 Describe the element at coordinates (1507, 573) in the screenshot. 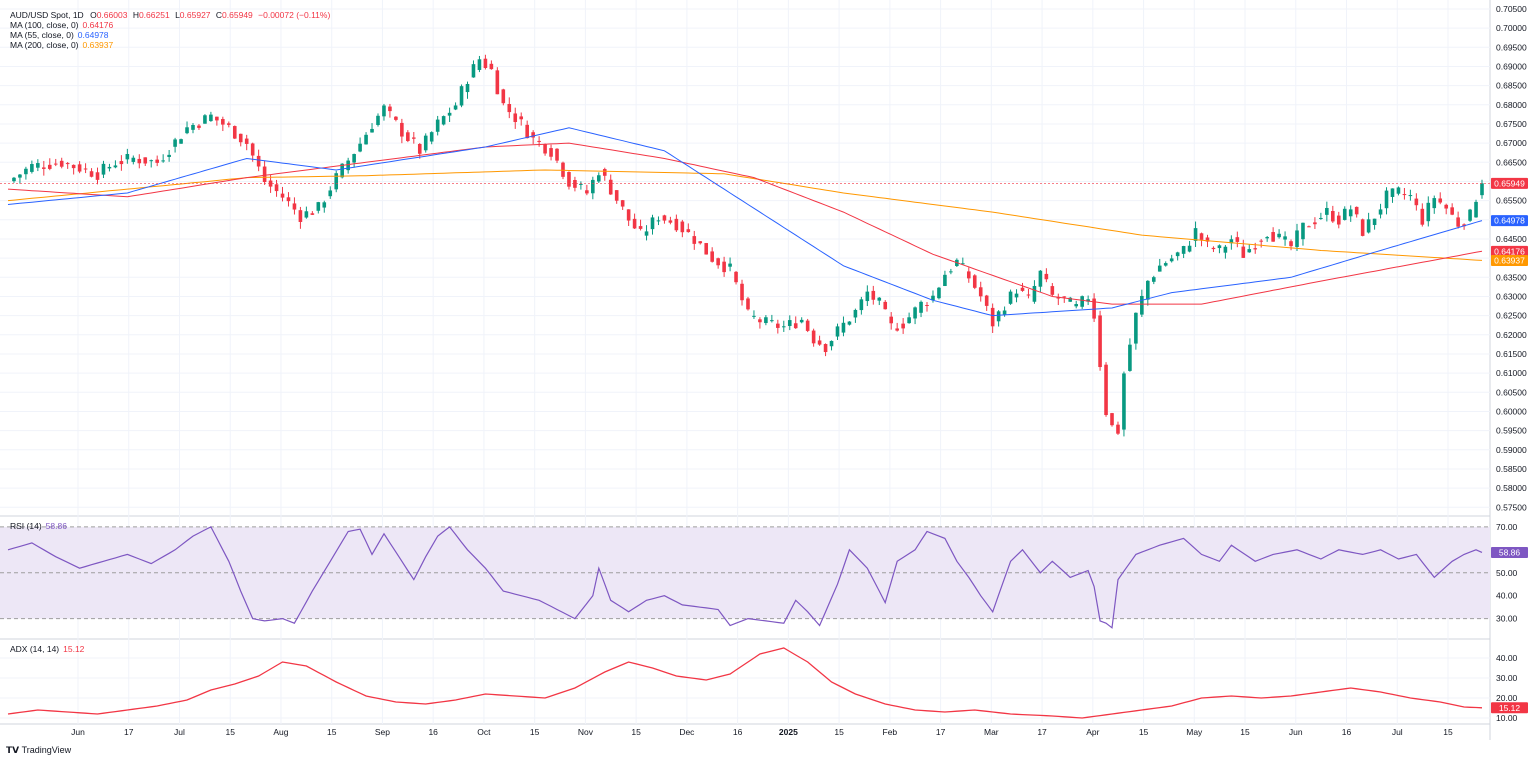

I see `rsi-tick-label: 50.00` at that location.